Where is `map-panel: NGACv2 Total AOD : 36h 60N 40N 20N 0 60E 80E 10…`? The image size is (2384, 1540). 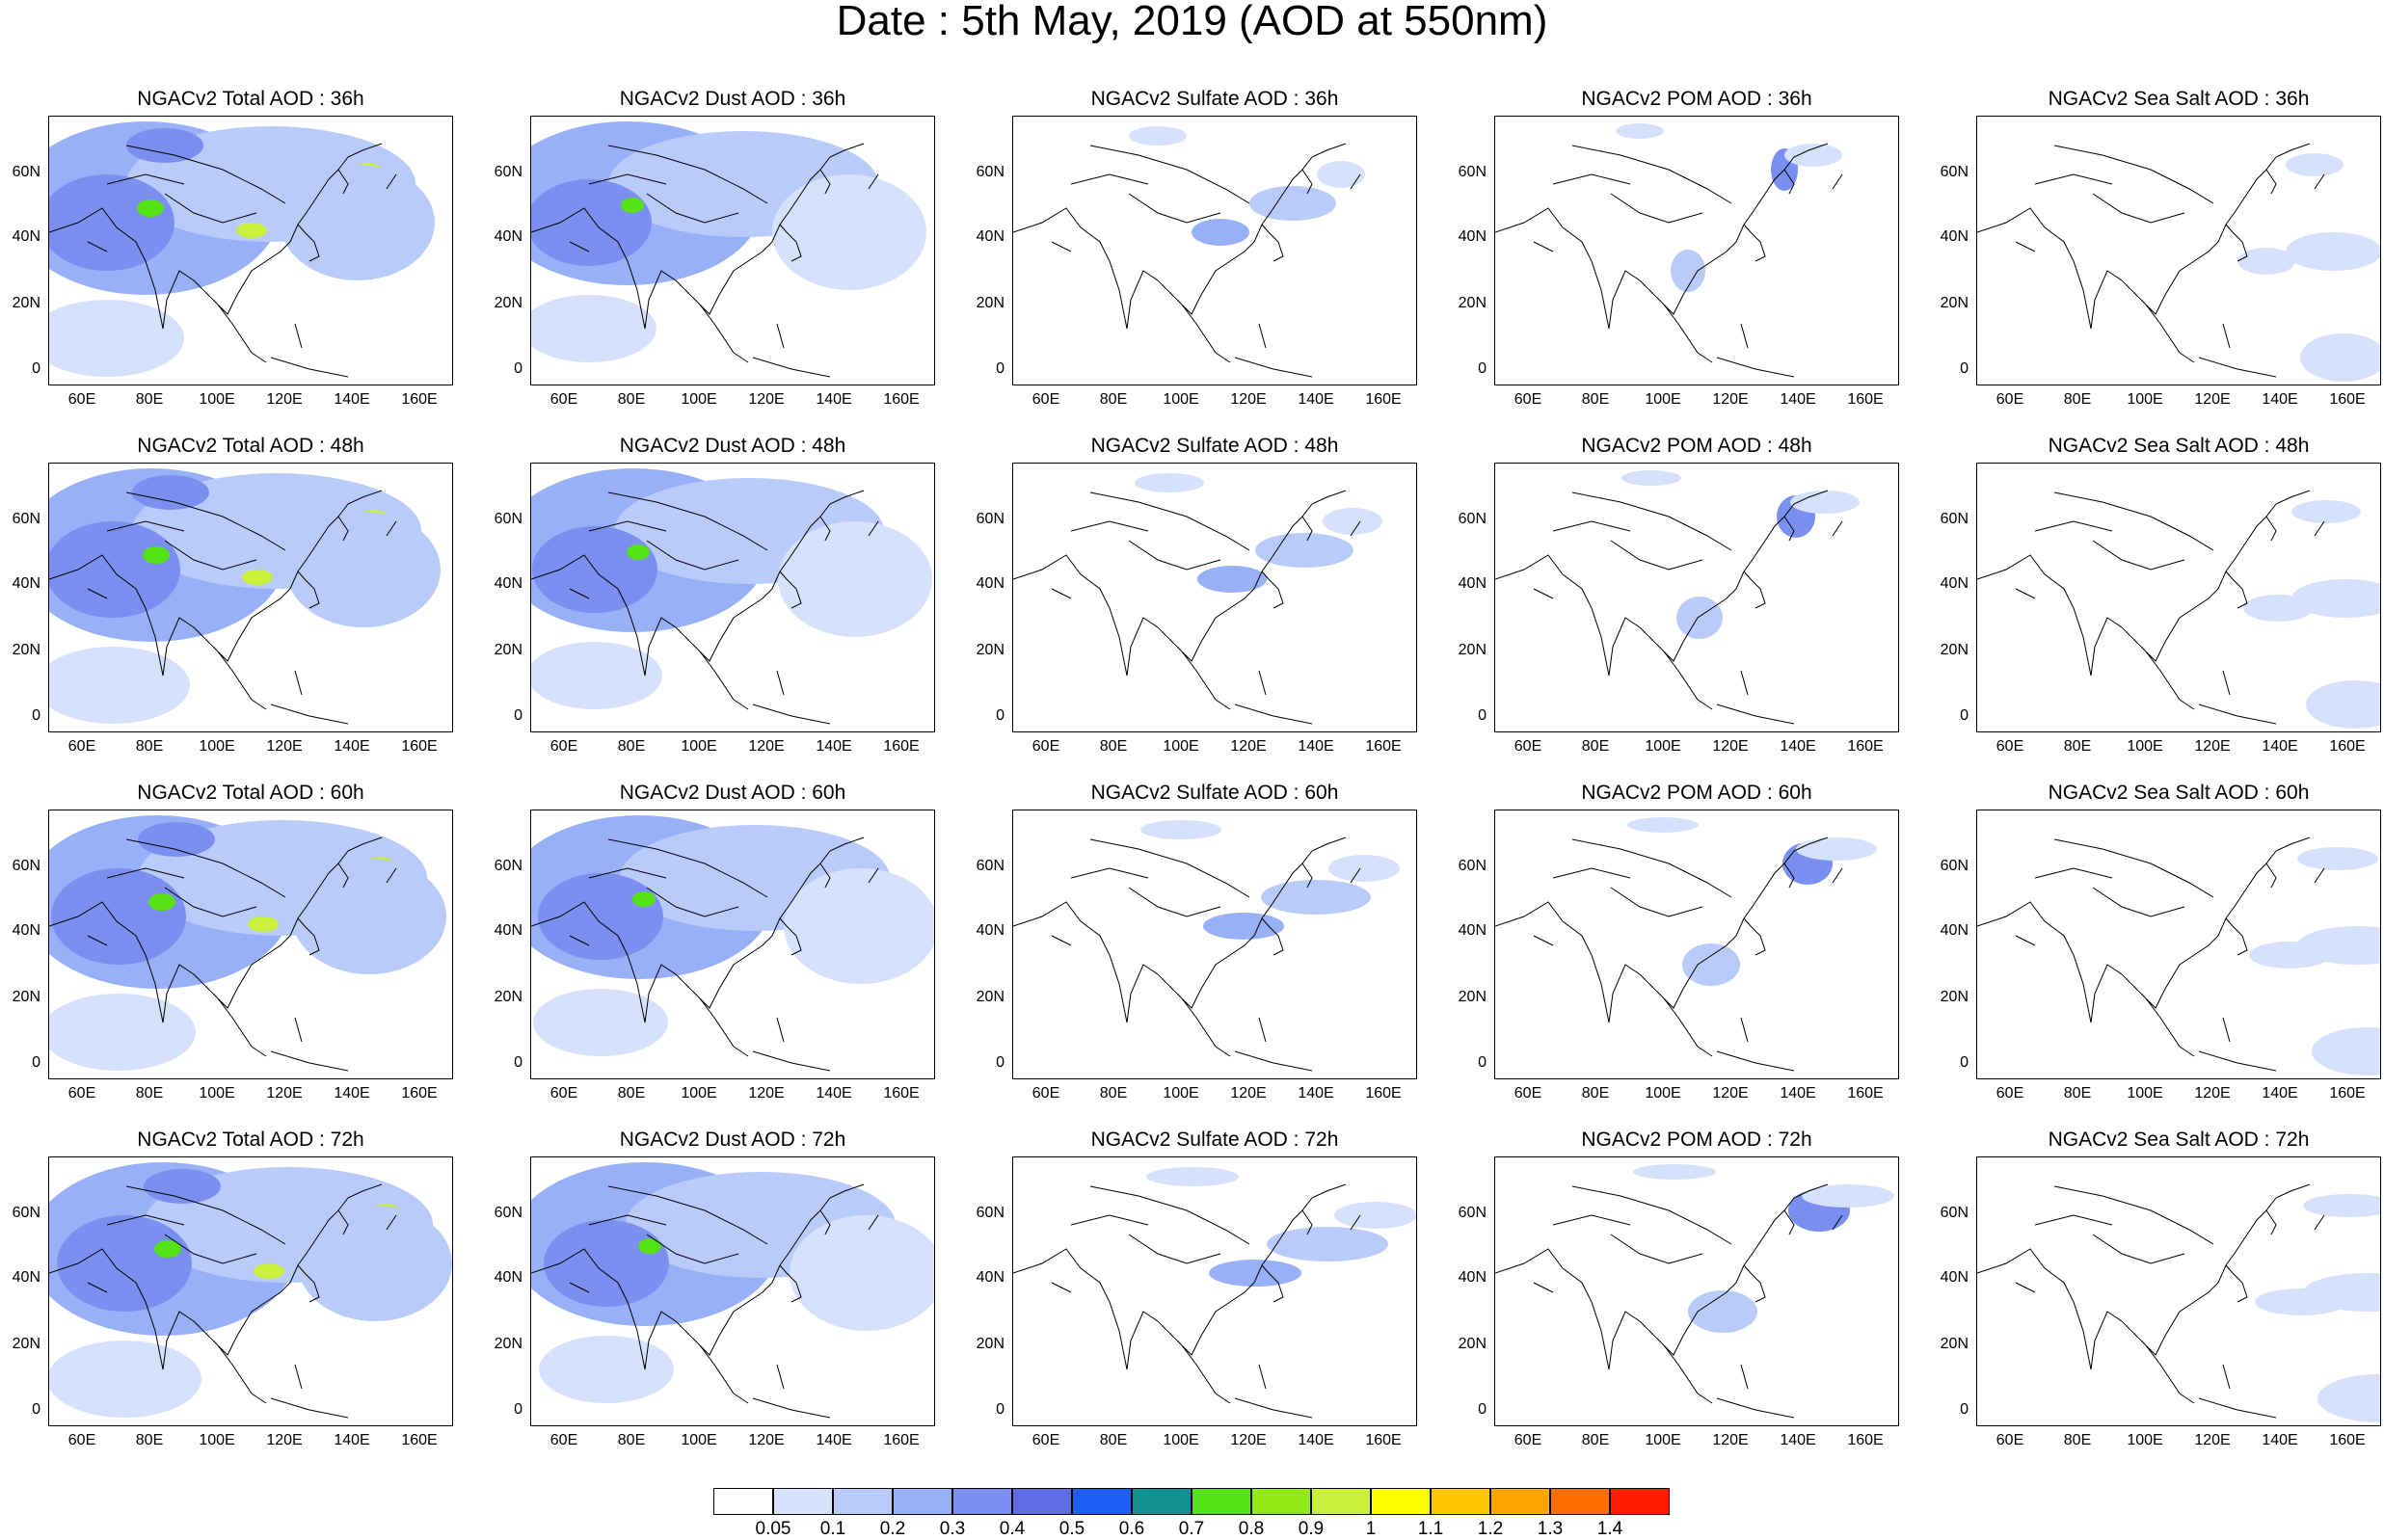
map-panel: NGACv2 Total AOD : 36h 60N 40N 20N 0 60E 80E 10… is located at coordinates (226, 248).